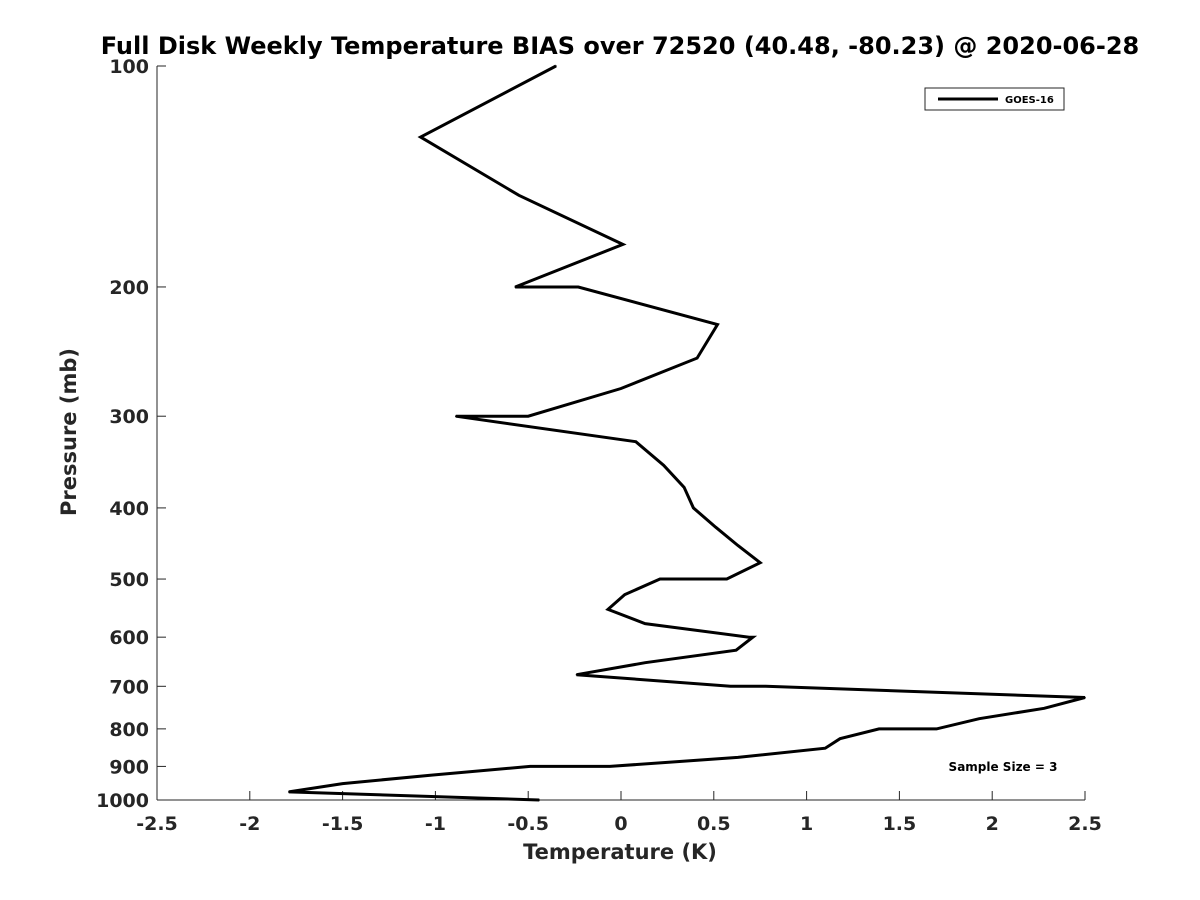  What do you see at coordinates (806, 824) in the screenshot?
I see `x-tick-label: 1` at bounding box center [806, 824].